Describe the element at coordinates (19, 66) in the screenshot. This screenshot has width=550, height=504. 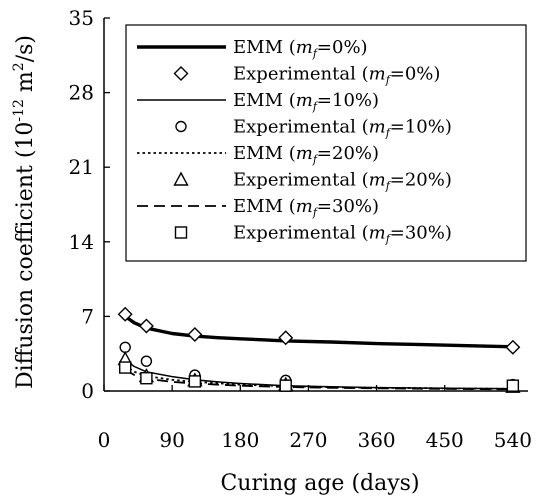
I see `y-axis-title-unit-exponent: 2` at that location.